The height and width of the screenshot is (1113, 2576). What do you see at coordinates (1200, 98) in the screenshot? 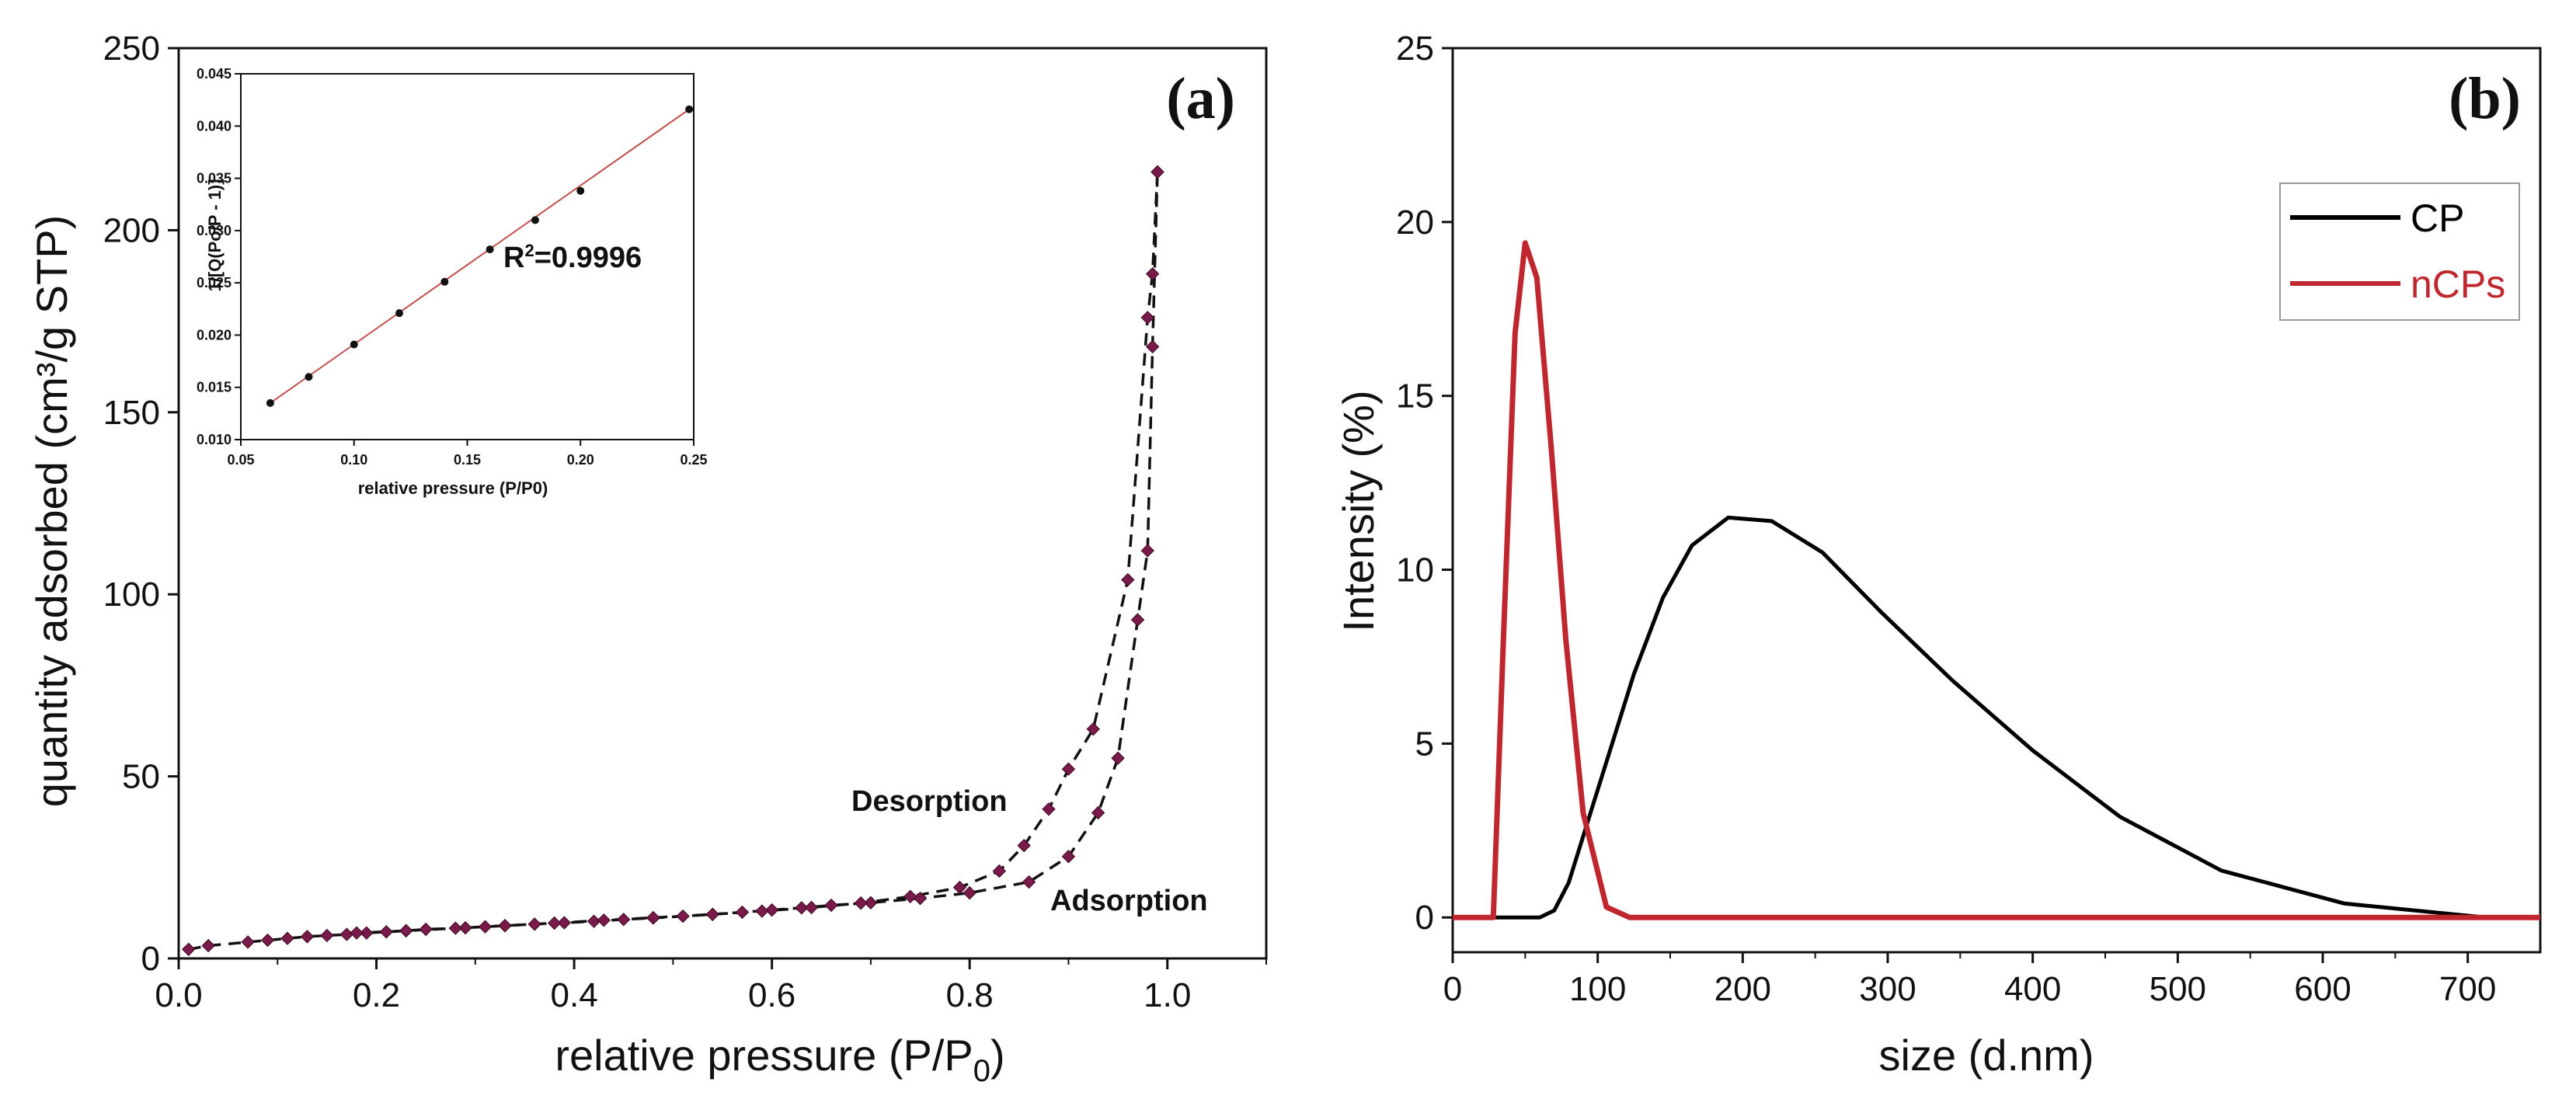
I see `panel-a-label: (a)` at bounding box center [1200, 98].